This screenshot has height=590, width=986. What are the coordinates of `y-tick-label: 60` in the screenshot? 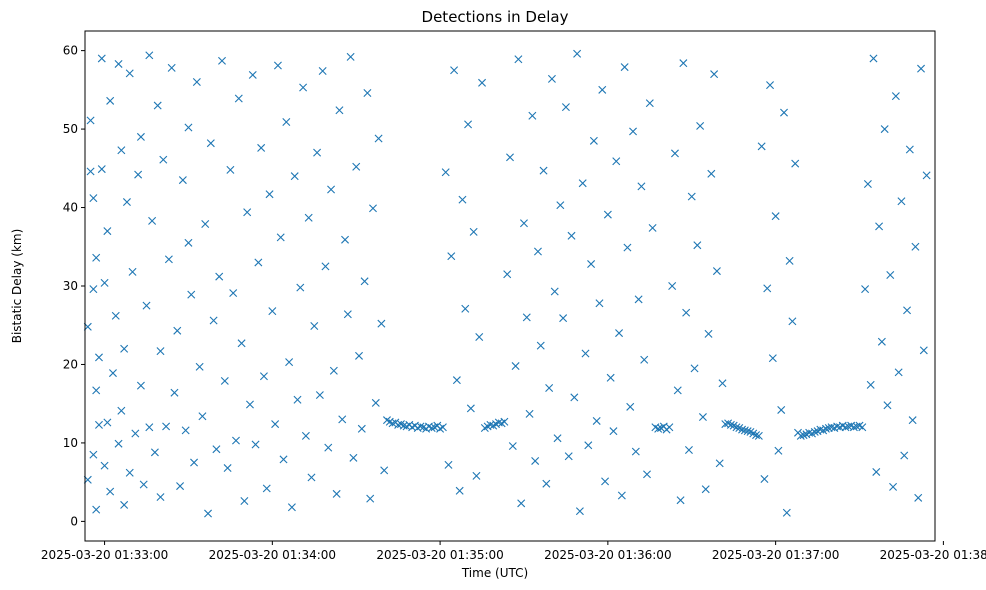 It's located at (70, 51).